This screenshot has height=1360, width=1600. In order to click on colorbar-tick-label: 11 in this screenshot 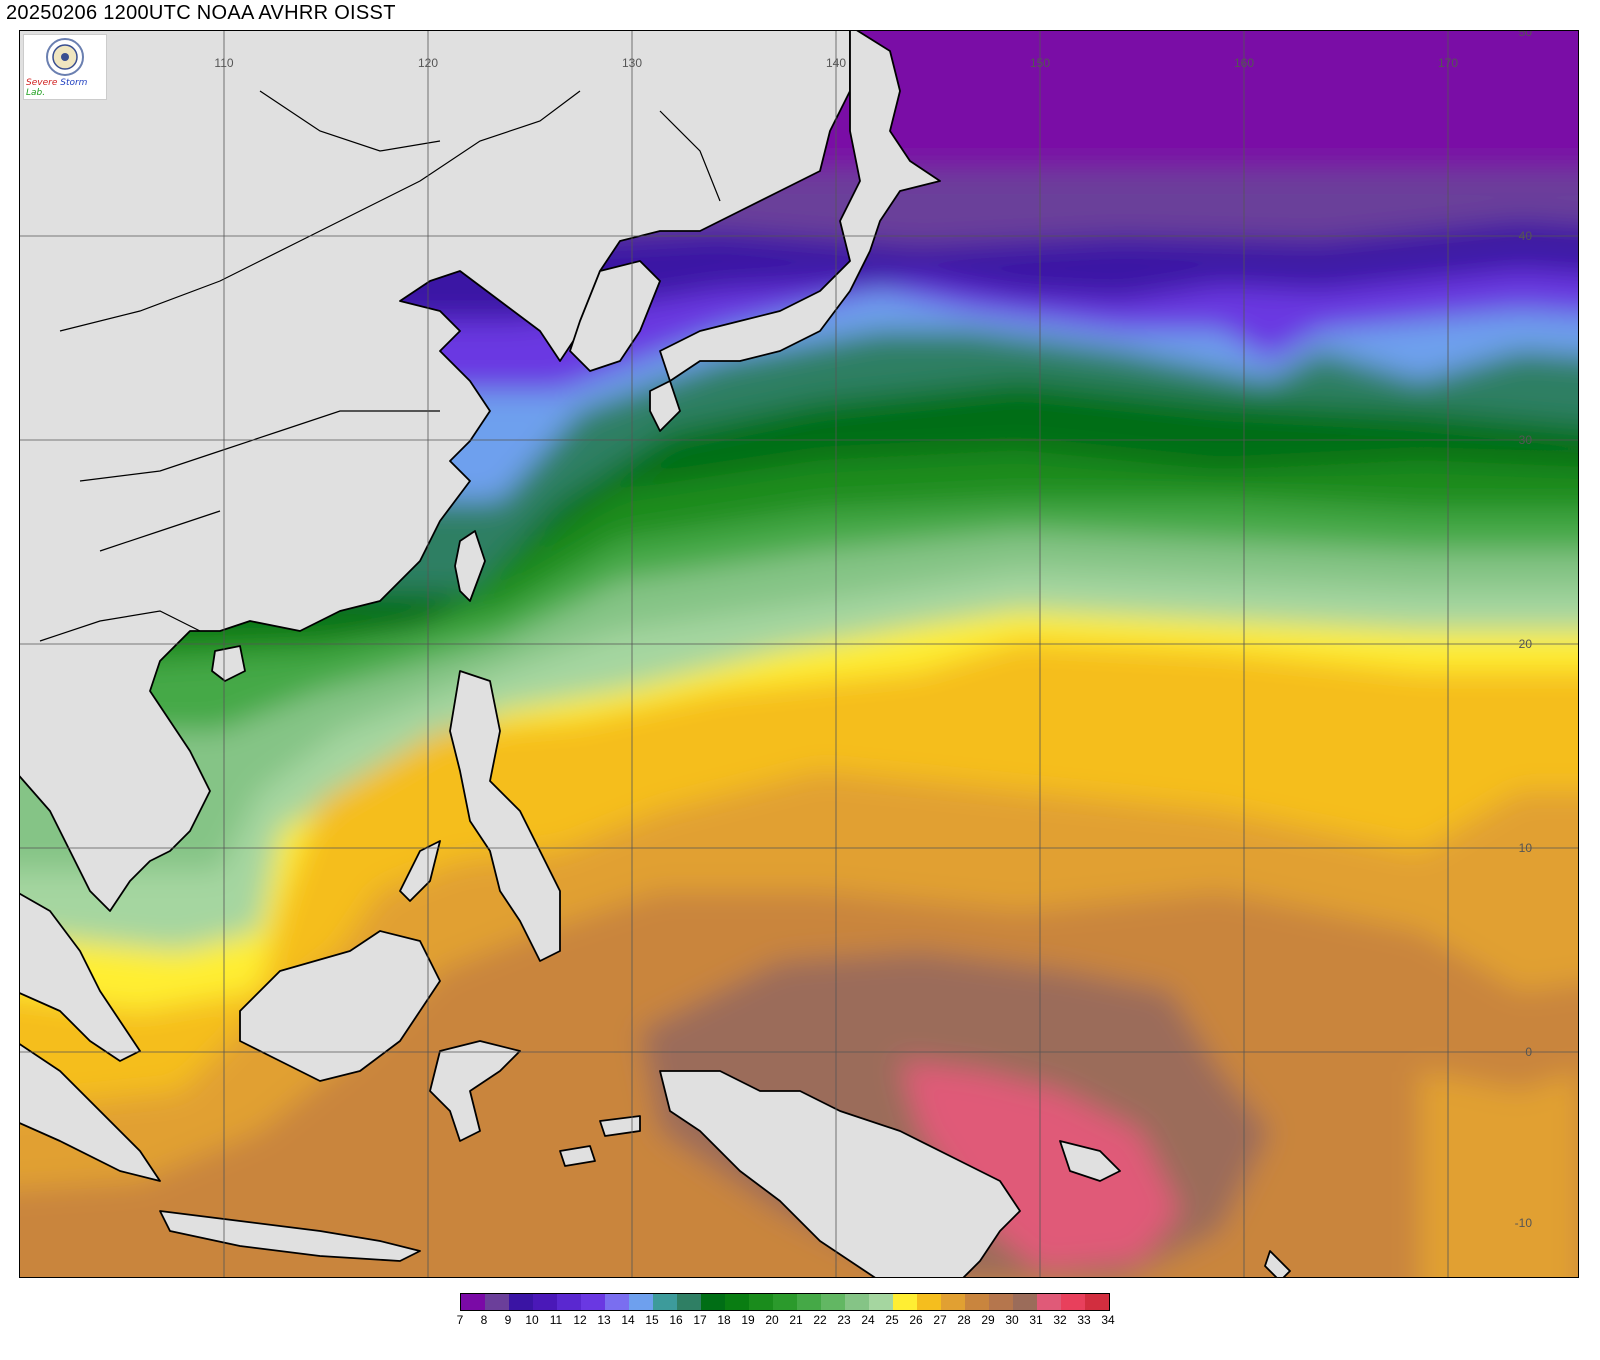, I will do `click(556, 1320)`.